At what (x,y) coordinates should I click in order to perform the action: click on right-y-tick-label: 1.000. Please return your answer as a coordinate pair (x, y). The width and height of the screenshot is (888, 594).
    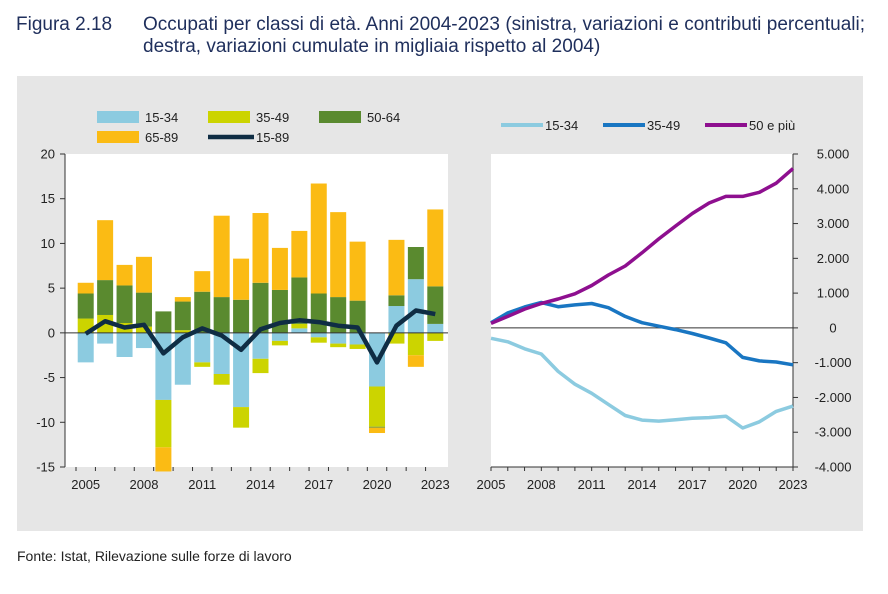
    Looking at the image, I should click on (833, 293).